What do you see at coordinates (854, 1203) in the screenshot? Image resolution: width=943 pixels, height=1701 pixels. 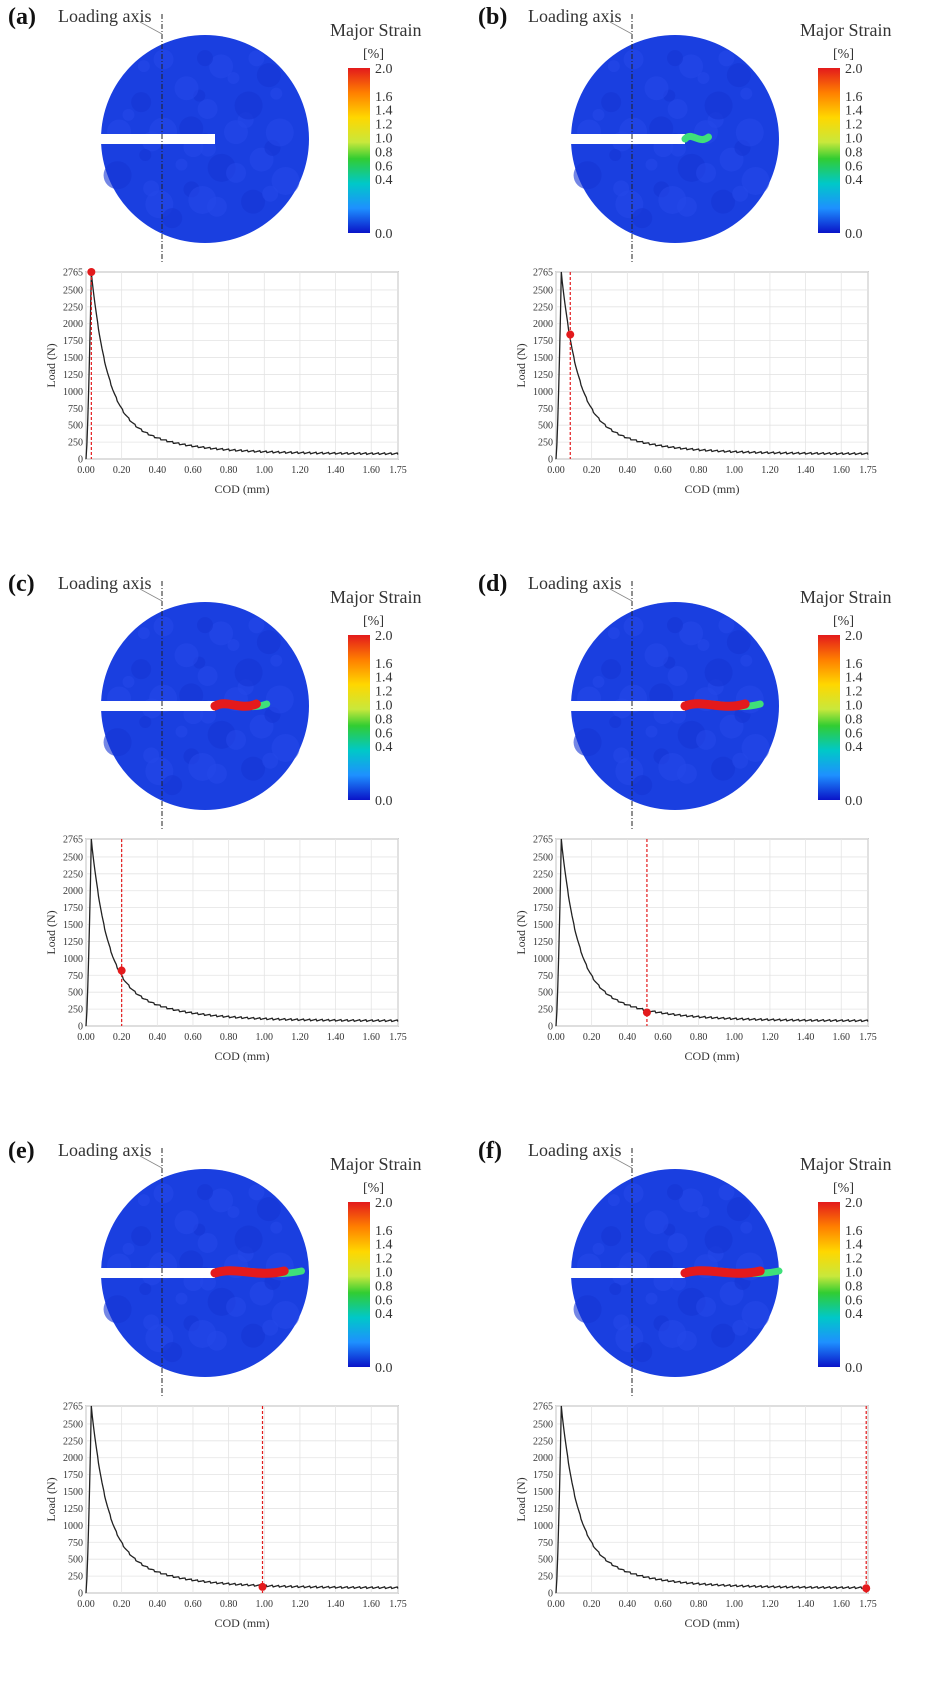 I see `colorbar-tick-label: 2.0` at bounding box center [854, 1203].